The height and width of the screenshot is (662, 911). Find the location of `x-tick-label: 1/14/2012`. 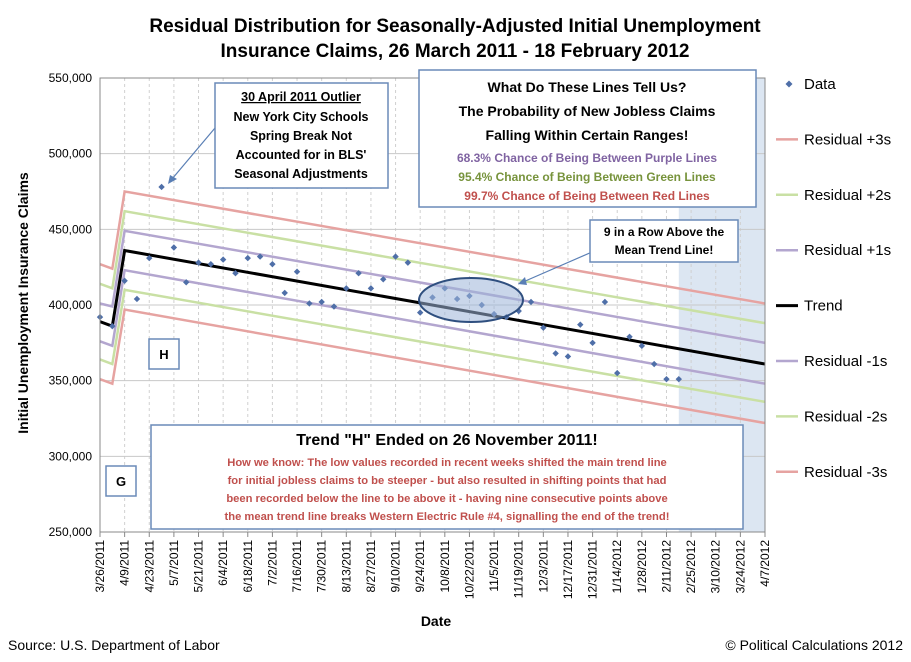

x-tick-label: 1/14/2012 is located at coordinates (617, 567).